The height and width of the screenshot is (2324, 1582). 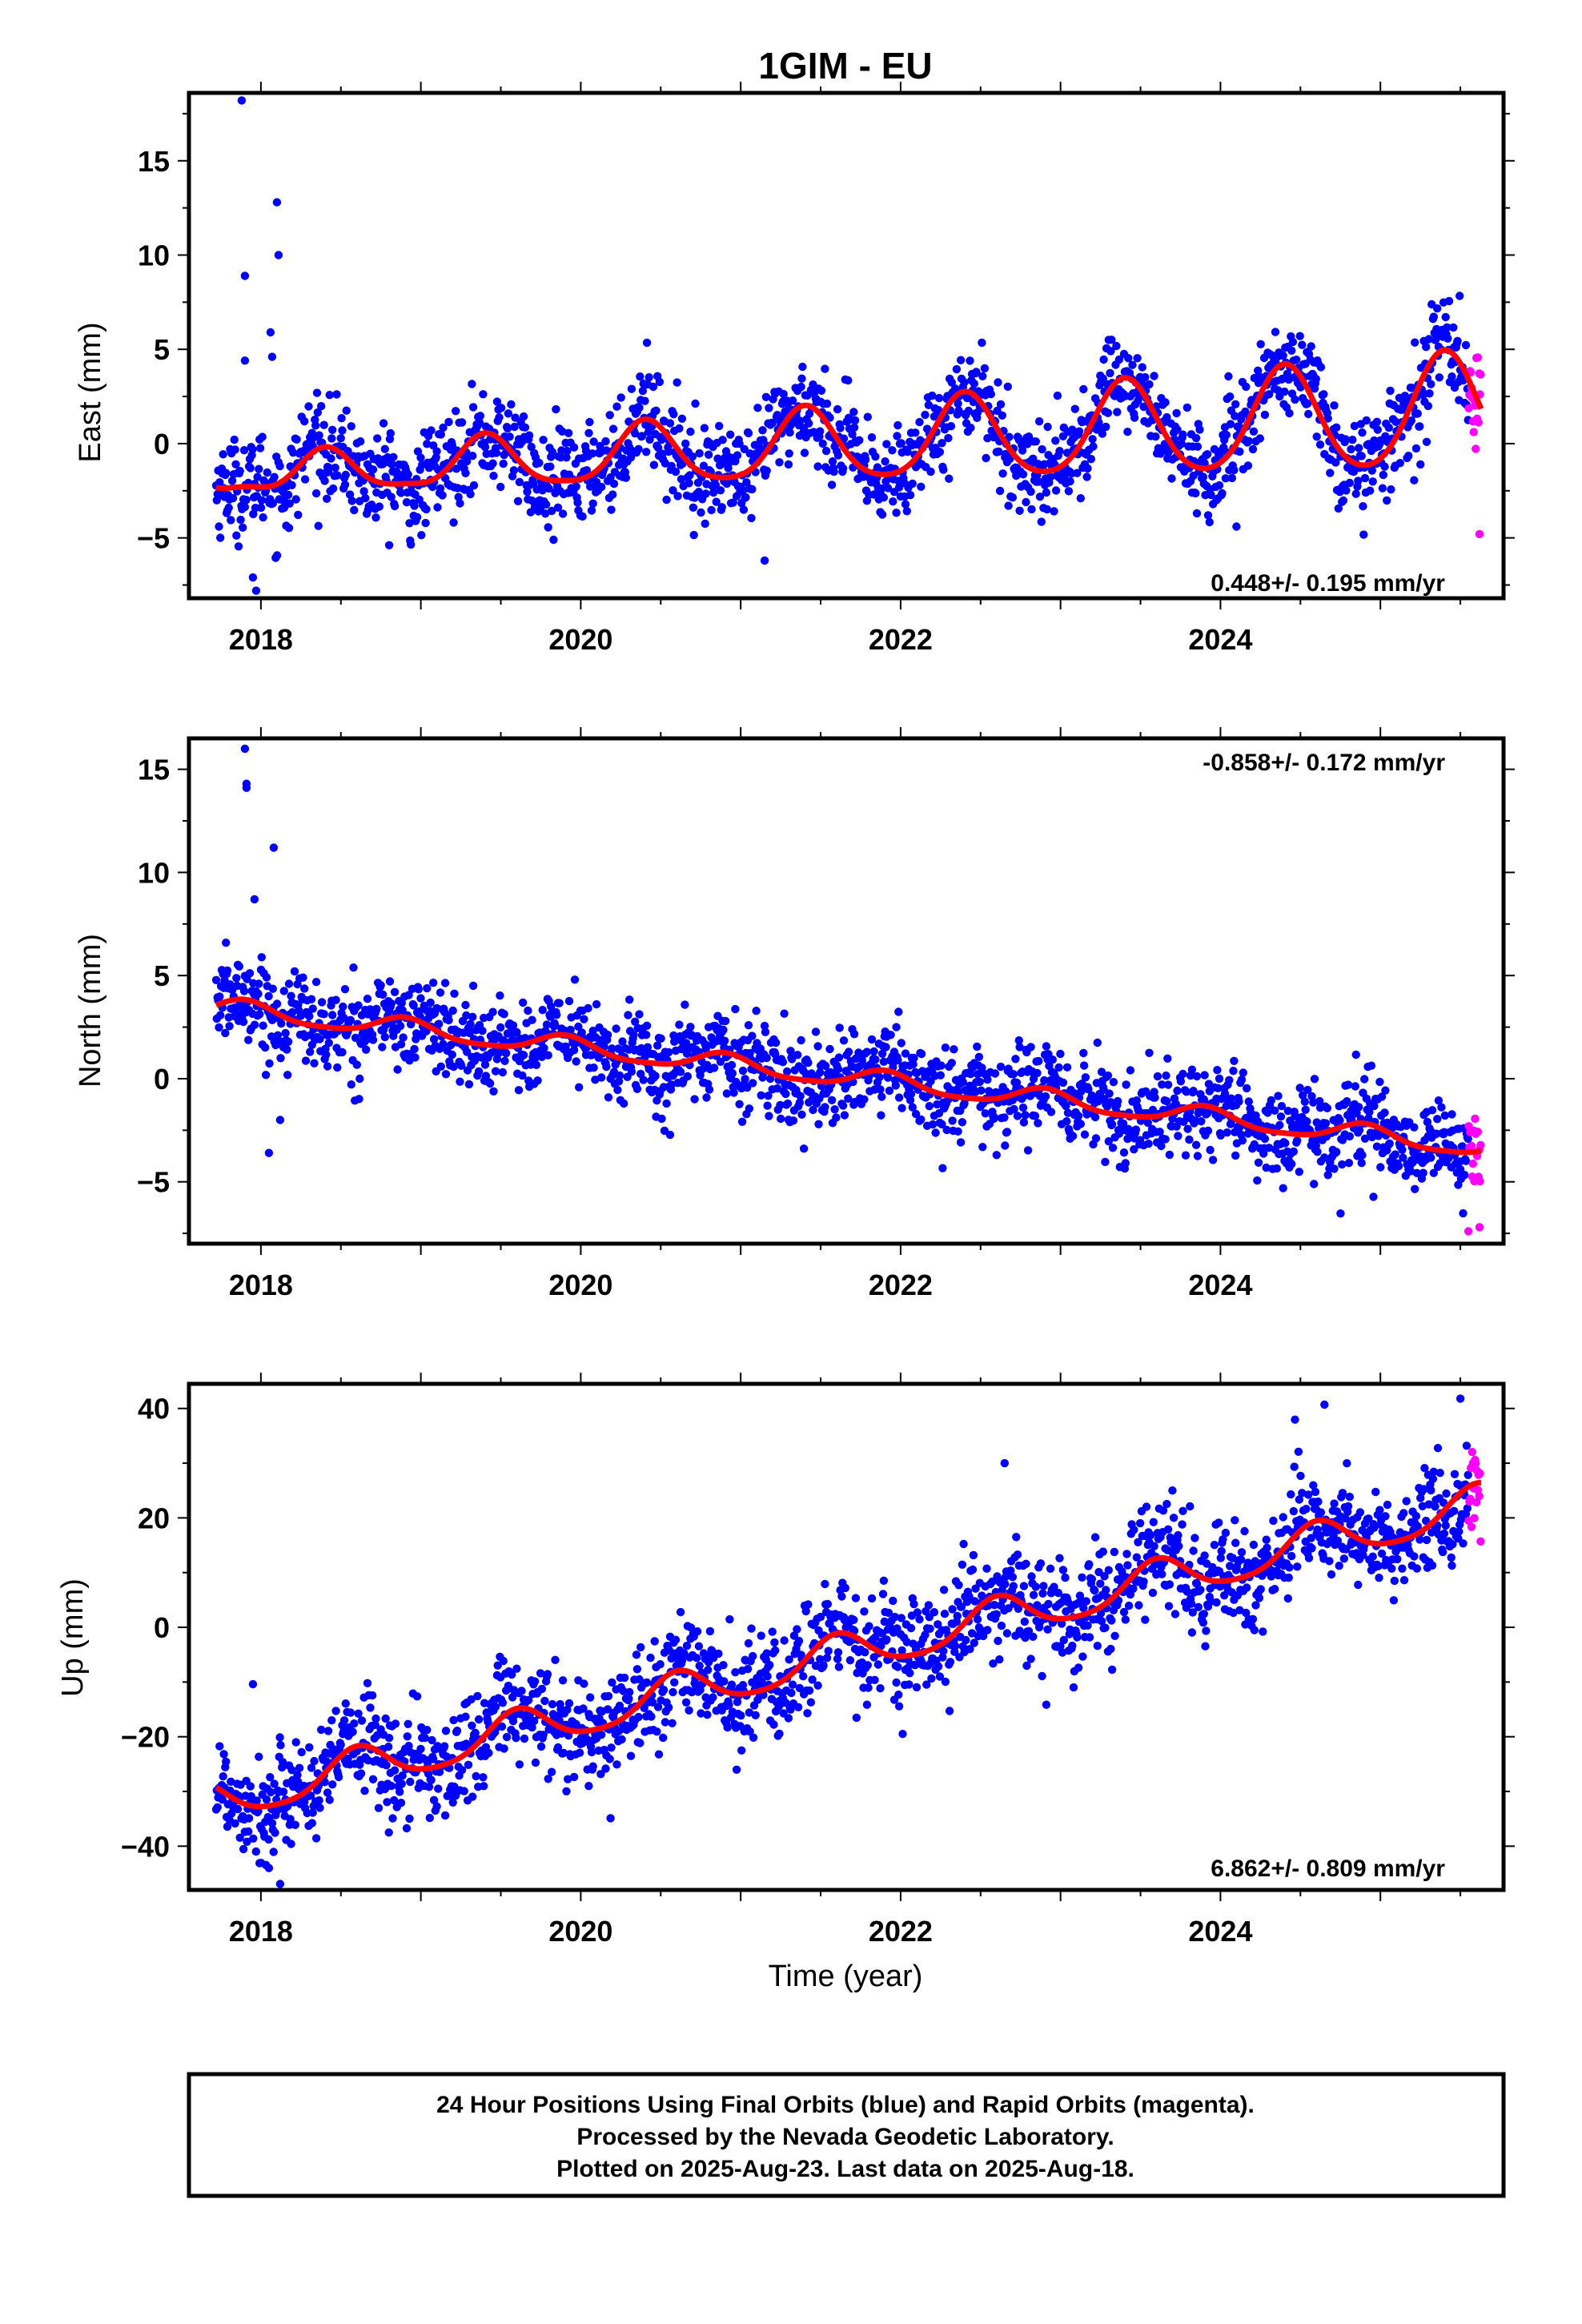 I want to click on y-tick-label: −5, so click(x=154, y=1182).